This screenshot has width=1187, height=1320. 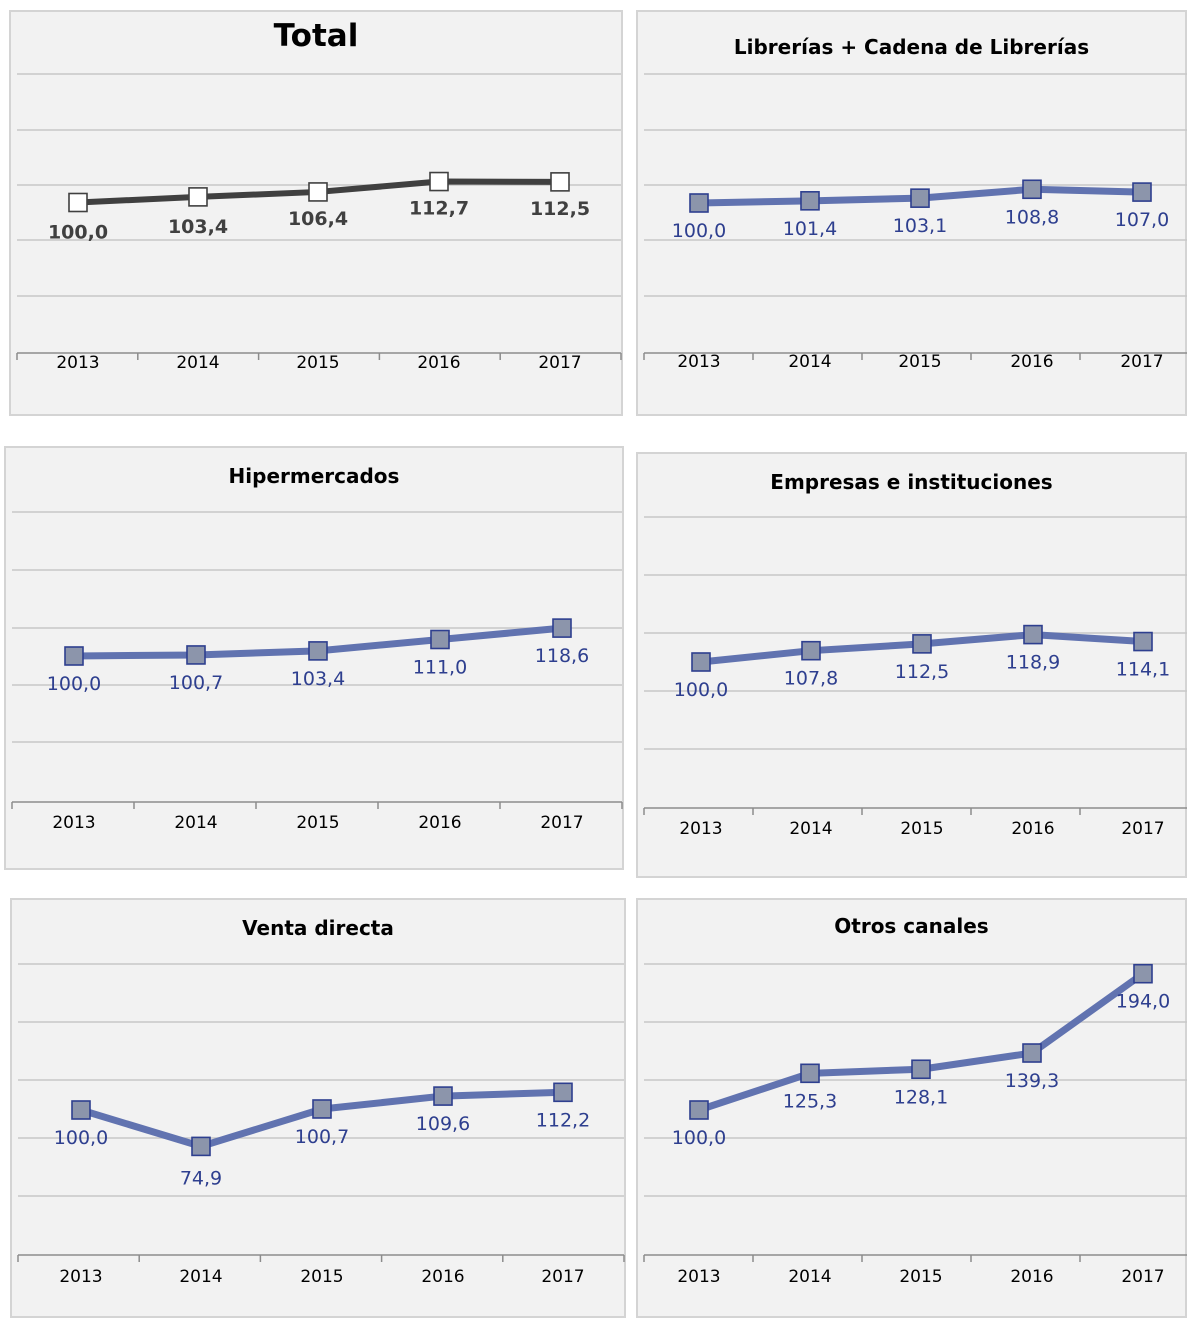 What do you see at coordinates (314, 476) in the screenshot?
I see `chart-title: Hipermercados` at bounding box center [314, 476].